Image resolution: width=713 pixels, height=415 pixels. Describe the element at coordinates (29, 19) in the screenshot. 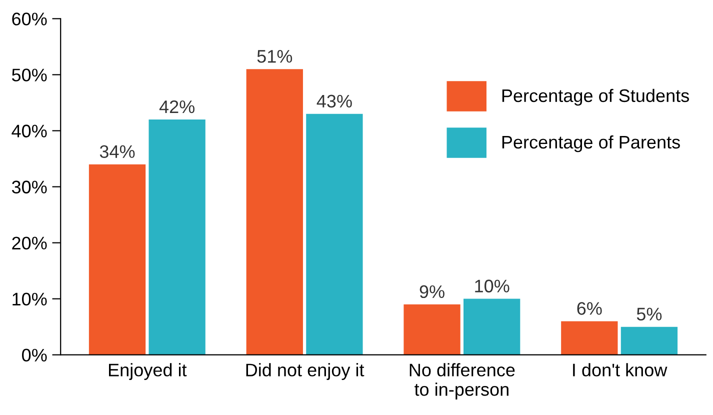

I see `y-tick-label: 60%` at that location.